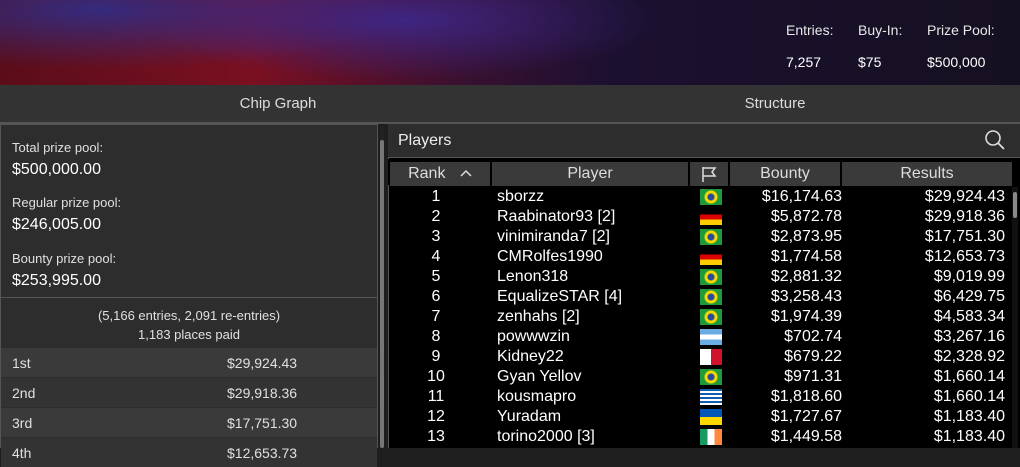 This screenshot has width=1020, height=467. Describe the element at coordinates (56, 280) in the screenshot. I see `bounty-value: $253,995.00` at that location.